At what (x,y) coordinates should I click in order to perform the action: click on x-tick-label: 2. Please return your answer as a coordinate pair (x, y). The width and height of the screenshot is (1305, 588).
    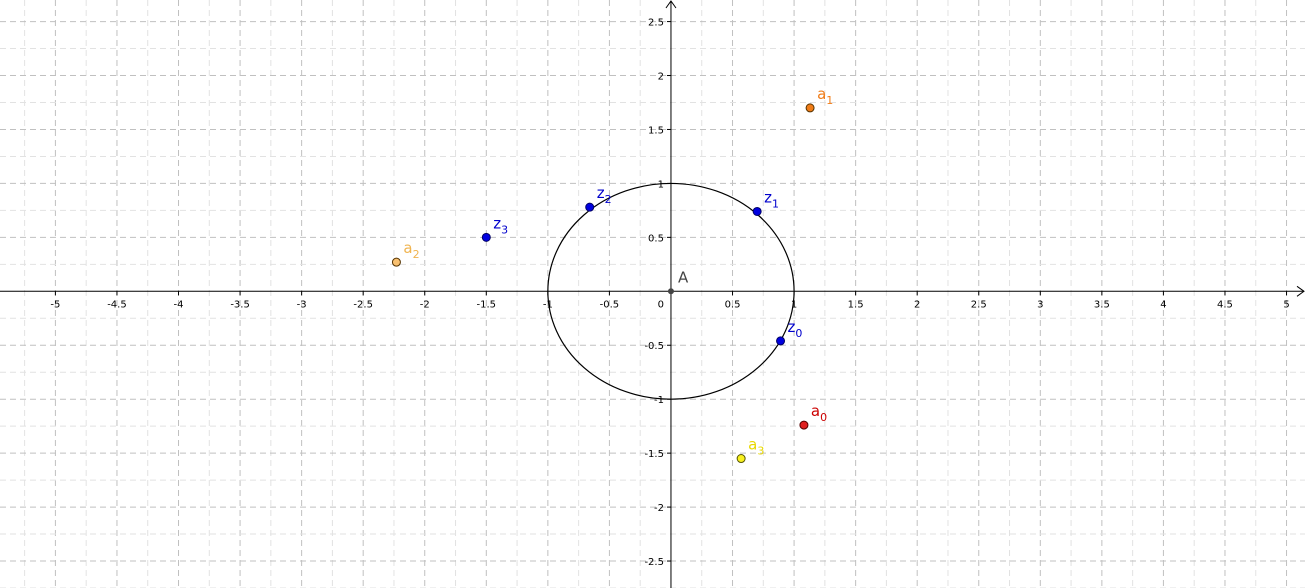
    Looking at the image, I should click on (917, 304).